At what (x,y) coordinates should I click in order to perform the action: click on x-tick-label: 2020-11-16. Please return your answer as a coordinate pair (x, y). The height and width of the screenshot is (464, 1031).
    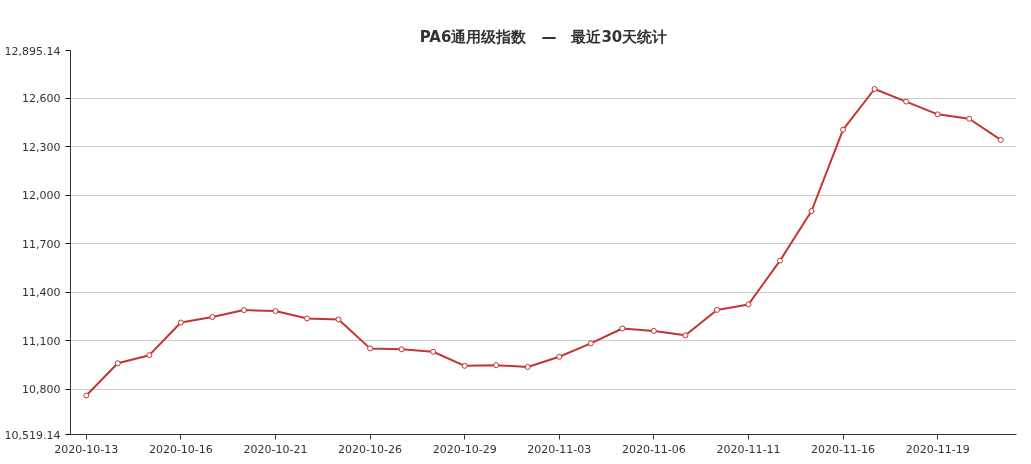
    Looking at the image, I should click on (843, 449).